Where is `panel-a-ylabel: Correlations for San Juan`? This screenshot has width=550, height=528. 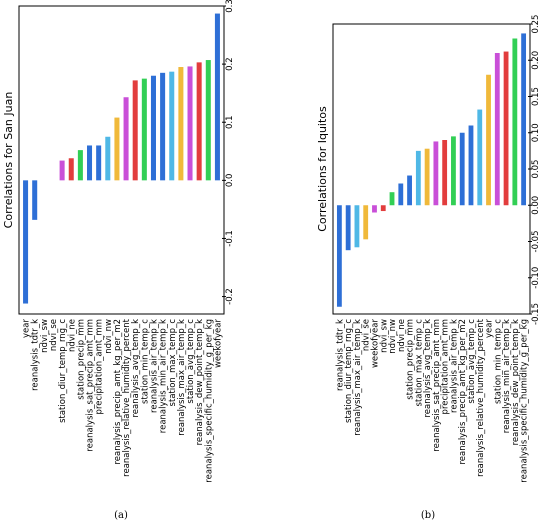 panel-a-ylabel: Correlations for San Juan is located at coordinates (8, 160).